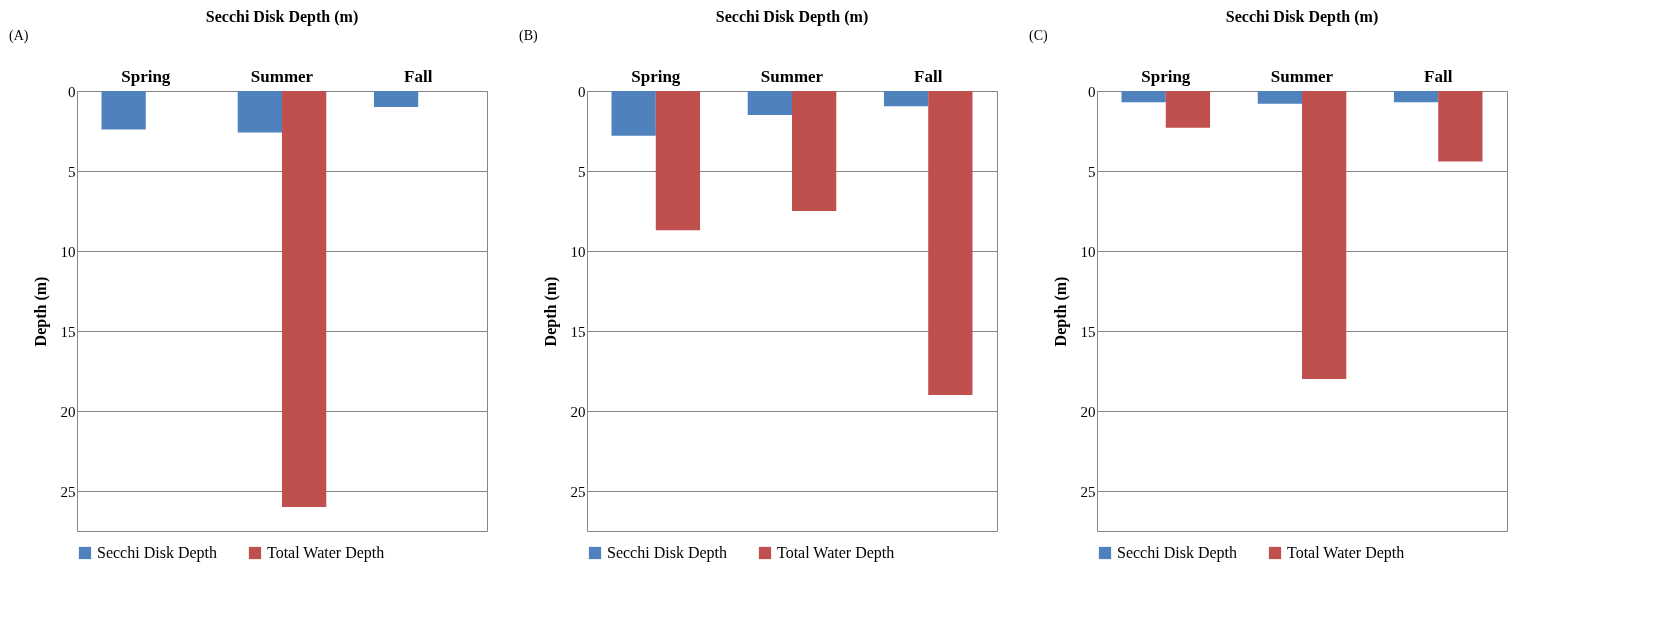 The image size is (1674, 623). Describe the element at coordinates (528, 36) in the screenshot. I see `text: (B)` at that location.